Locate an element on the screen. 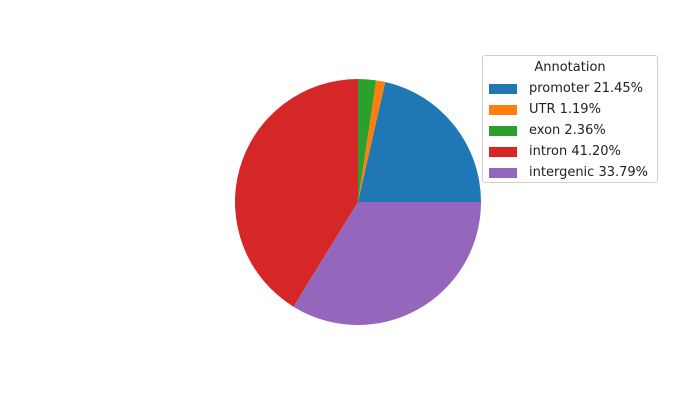 The height and width of the screenshot is (400, 700). legend-item: exon 2.36% is located at coordinates (570, 130).